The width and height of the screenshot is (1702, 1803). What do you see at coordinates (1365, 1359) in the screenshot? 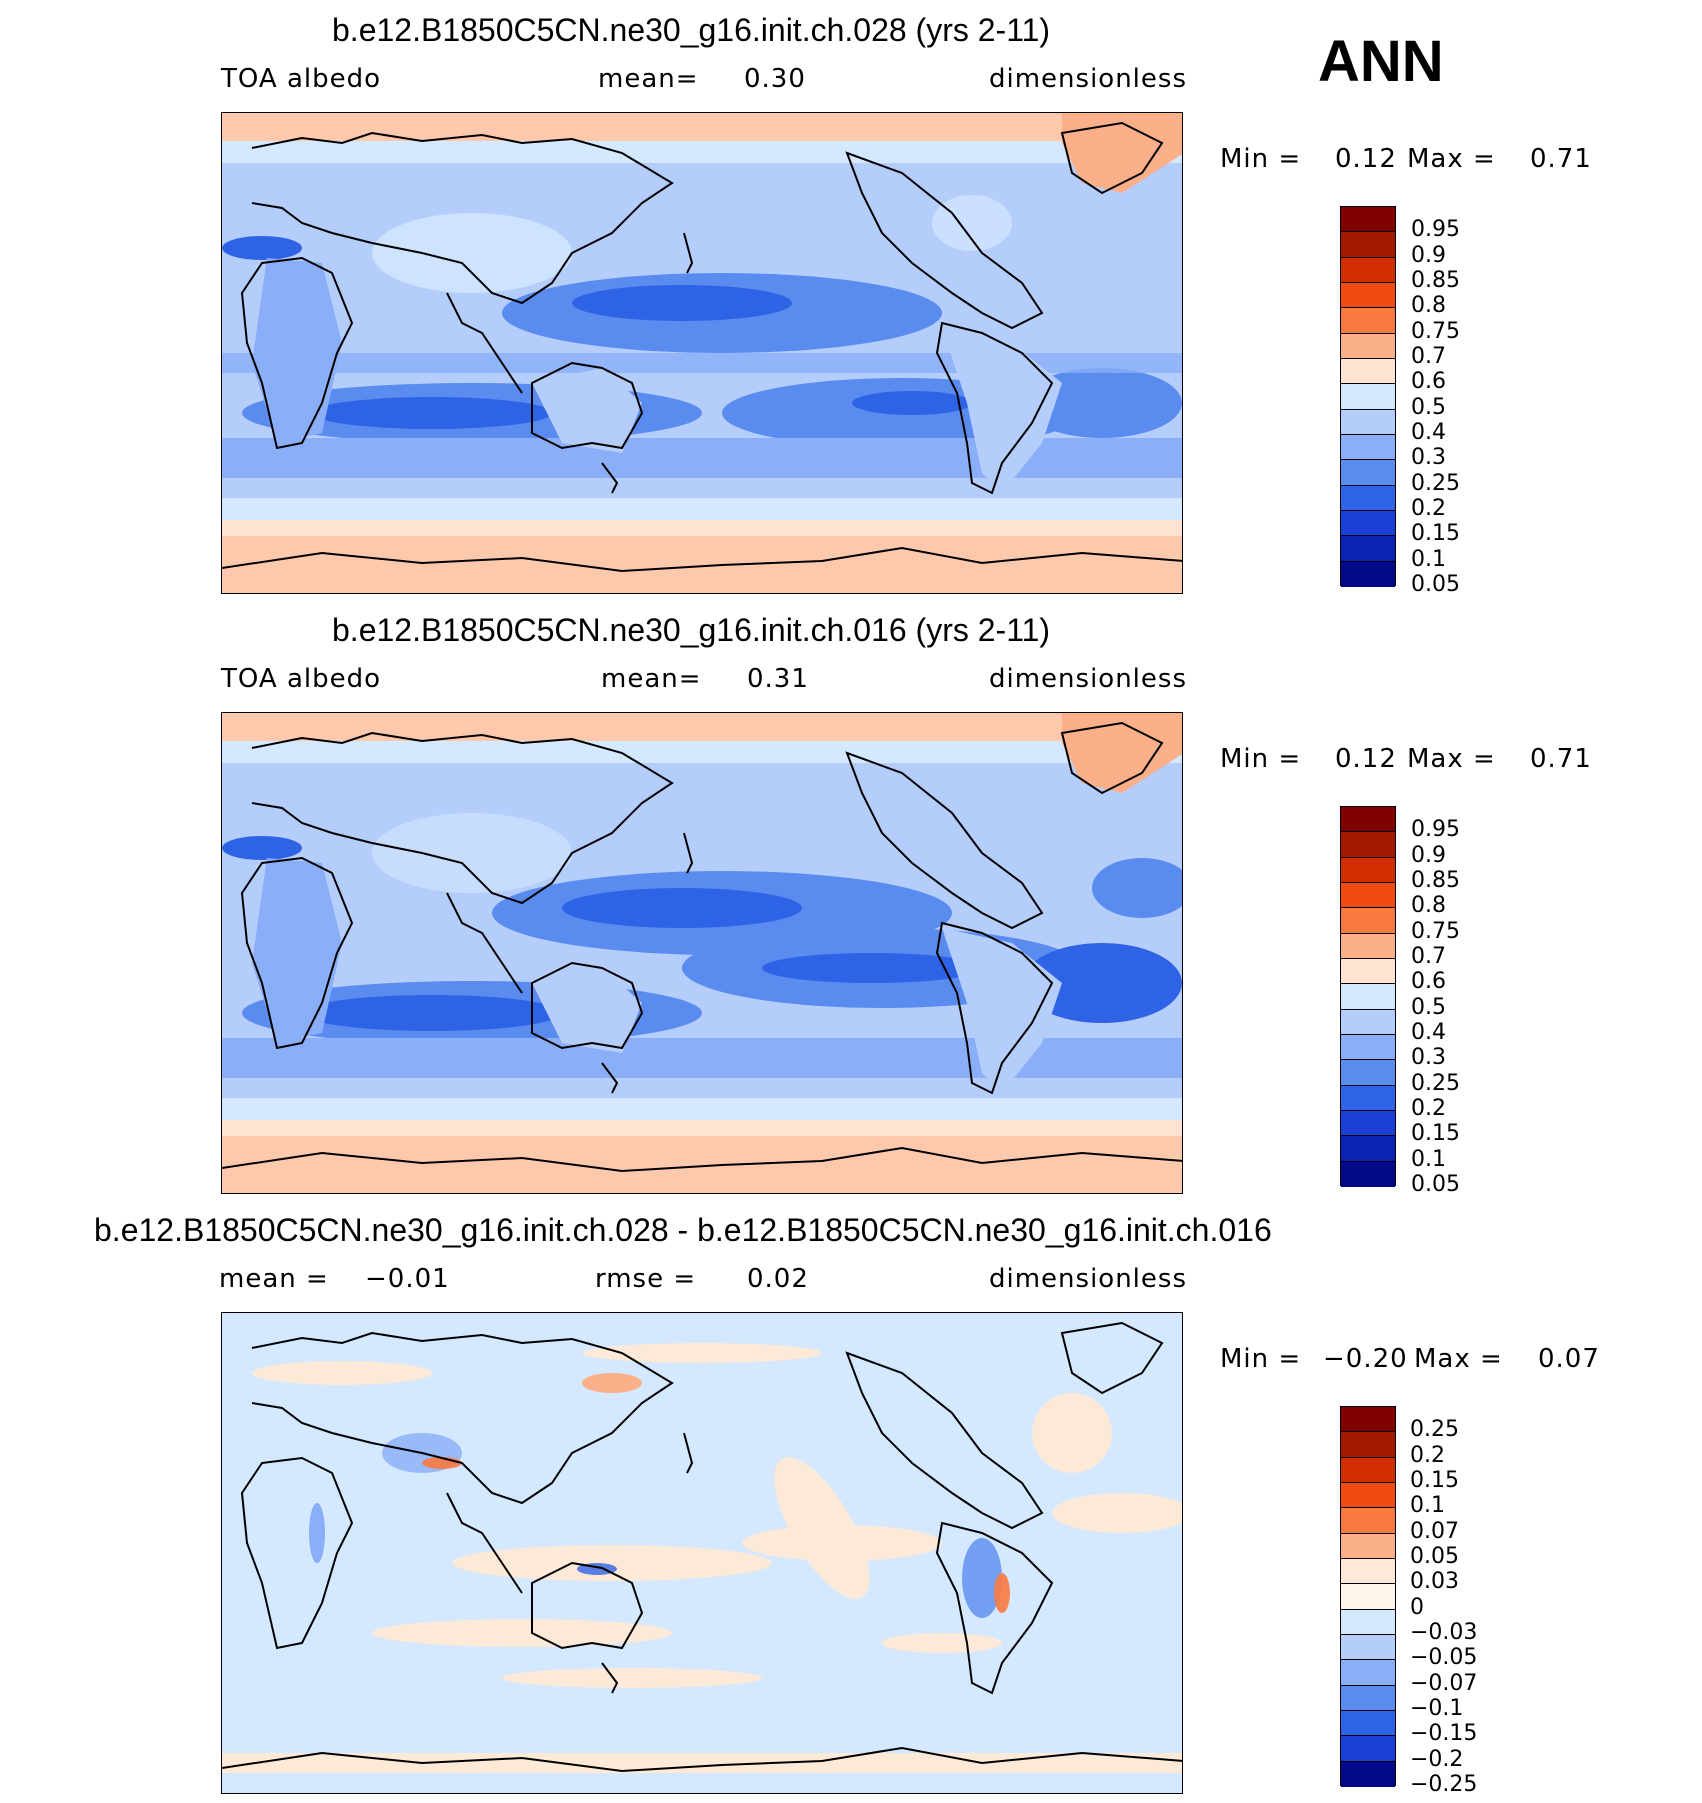
I see `min-value: −0.20` at bounding box center [1365, 1359].